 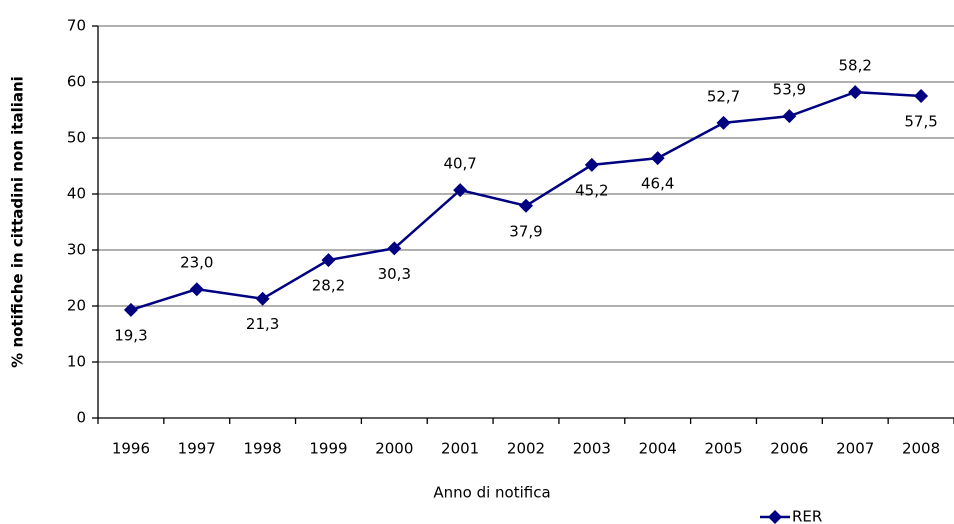 What do you see at coordinates (723, 449) in the screenshot?
I see `x-tick-label: 2005` at bounding box center [723, 449].